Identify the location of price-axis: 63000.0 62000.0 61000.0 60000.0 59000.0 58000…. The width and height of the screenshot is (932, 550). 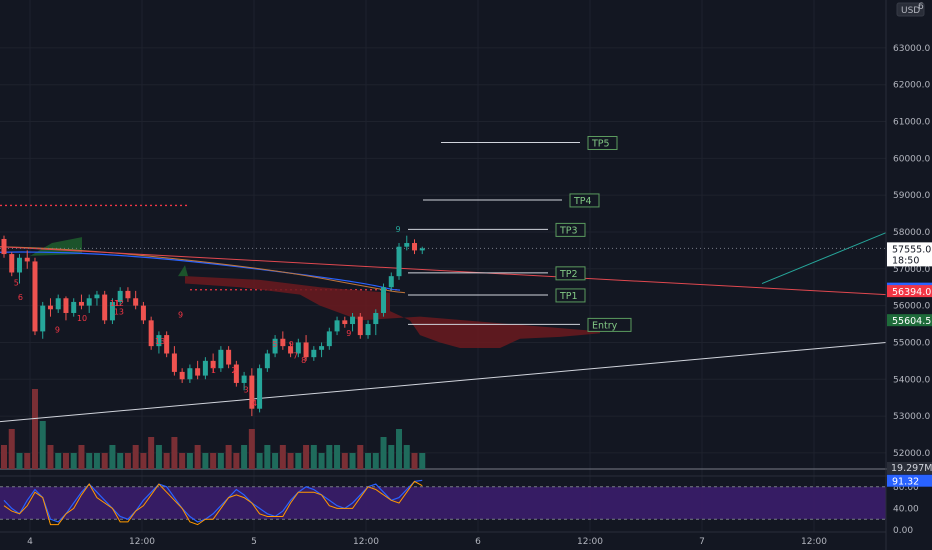
(908, 275).